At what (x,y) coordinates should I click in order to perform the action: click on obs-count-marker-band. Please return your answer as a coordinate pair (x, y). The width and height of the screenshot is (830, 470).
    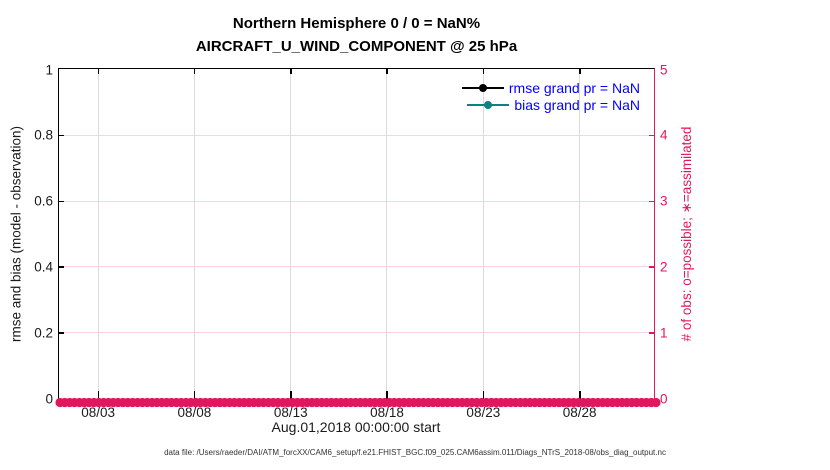
    Looking at the image, I should click on (358, 401).